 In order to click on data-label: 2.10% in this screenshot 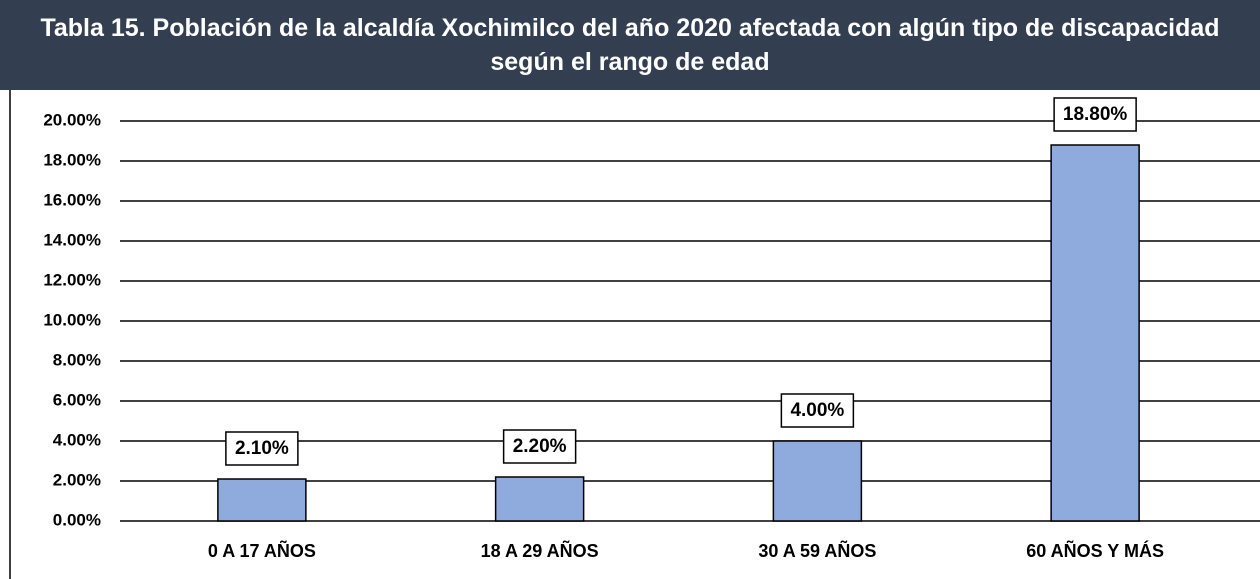, I will do `click(262, 448)`.